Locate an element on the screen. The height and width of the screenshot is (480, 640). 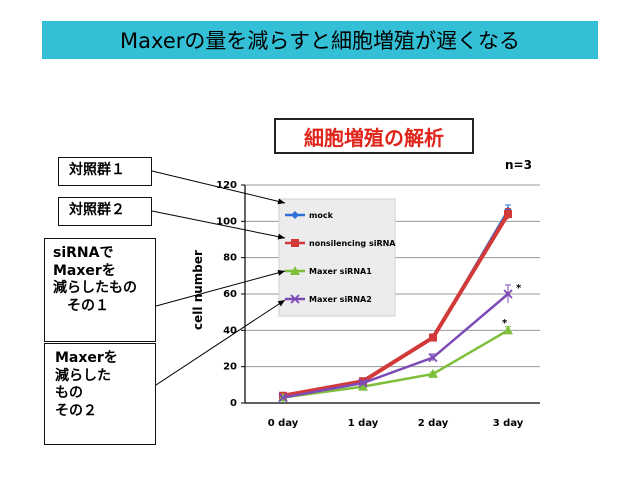
y-tick-label: 0 is located at coordinates (233, 403).